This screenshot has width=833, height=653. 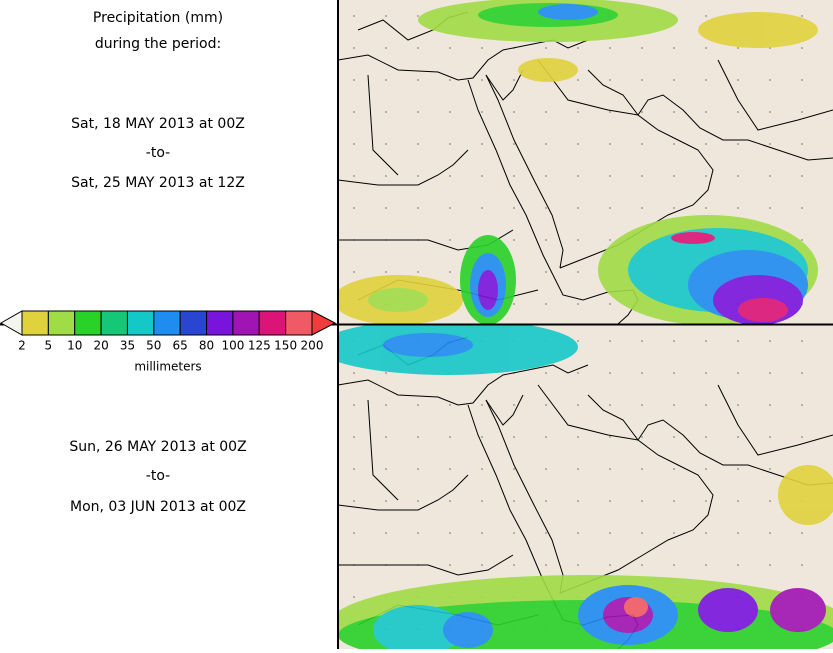 I want to click on colorbar-tick-label: 150, so click(x=285, y=346).